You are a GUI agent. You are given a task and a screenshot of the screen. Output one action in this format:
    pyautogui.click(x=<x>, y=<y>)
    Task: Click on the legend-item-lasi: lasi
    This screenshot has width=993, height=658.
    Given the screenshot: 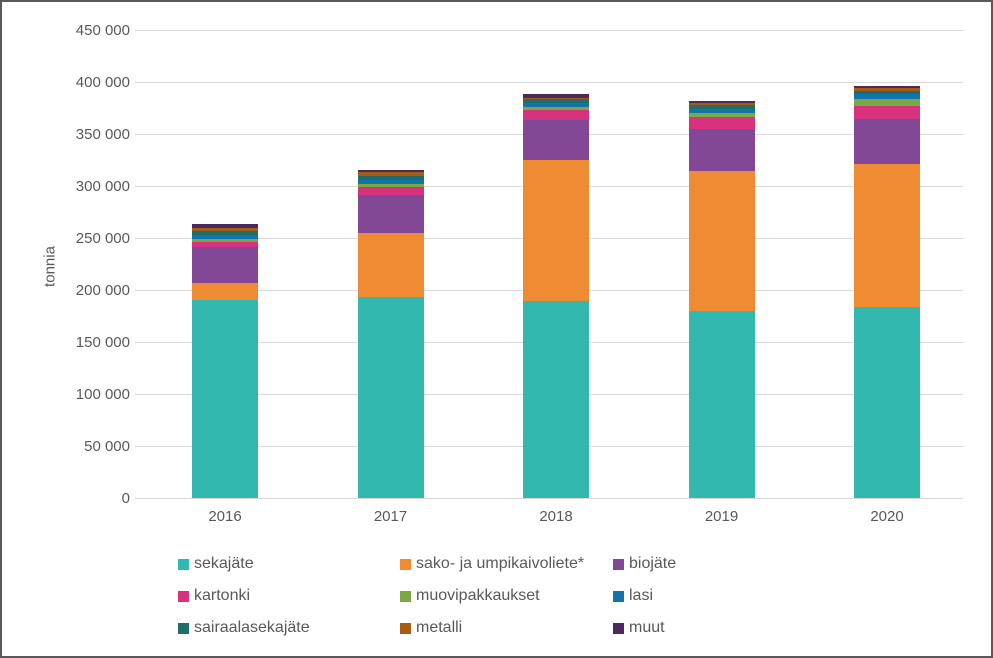 What is the action you would take?
    pyautogui.click(x=633, y=596)
    